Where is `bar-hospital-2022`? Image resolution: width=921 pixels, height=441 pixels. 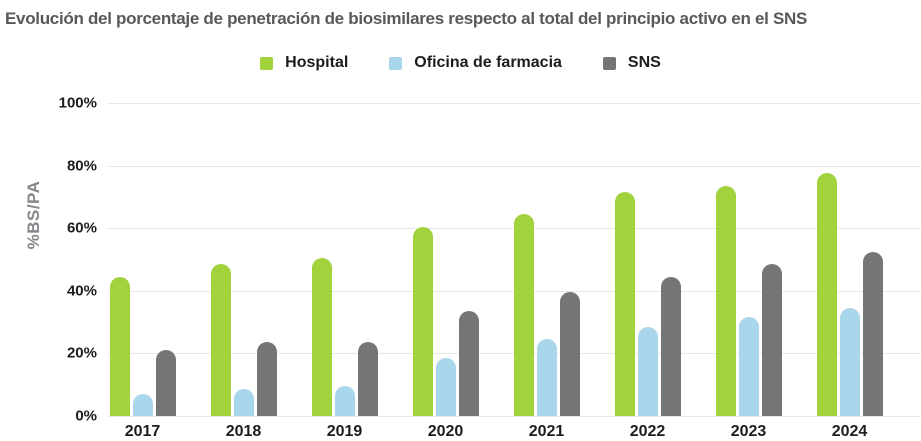
bar-hospital-2022 is located at coordinates (624, 304).